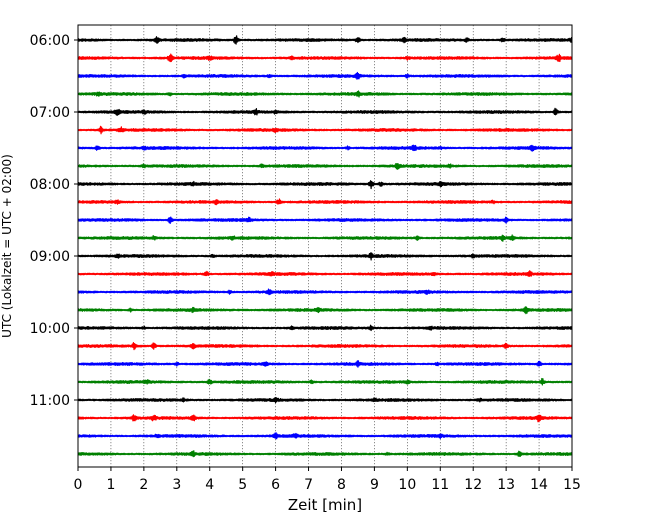  I want to click on x-tick-label: 2, so click(143, 485).